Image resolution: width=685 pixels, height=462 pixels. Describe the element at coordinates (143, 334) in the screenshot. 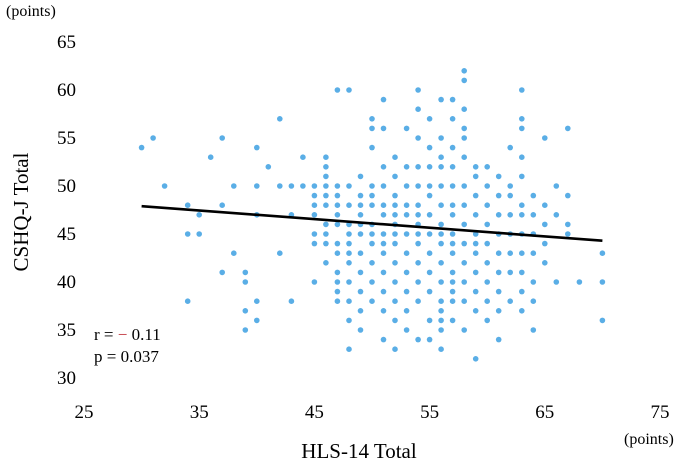

I see `r-value: 0.11` at that location.